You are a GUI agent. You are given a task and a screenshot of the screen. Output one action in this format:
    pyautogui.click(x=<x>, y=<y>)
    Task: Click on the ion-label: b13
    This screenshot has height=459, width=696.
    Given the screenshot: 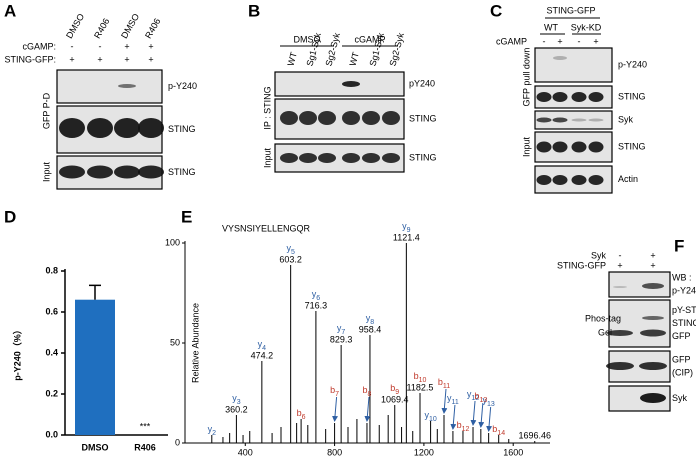 What is the action you would take?
    pyautogui.click(x=480, y=397)
    